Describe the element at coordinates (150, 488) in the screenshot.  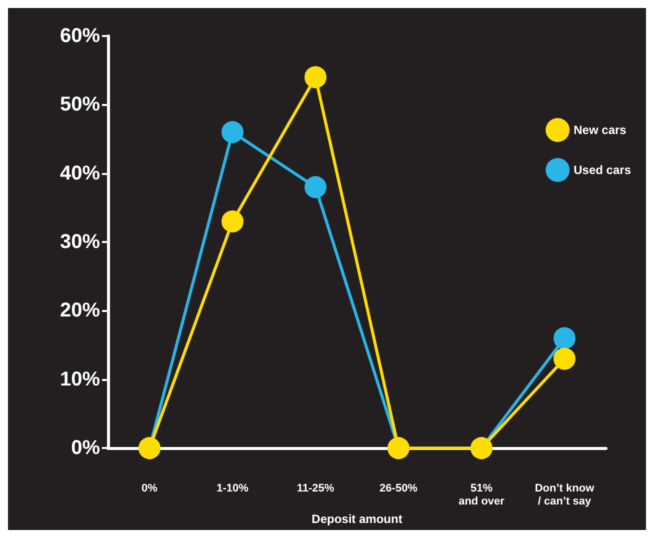
I see `x-tick-label: 0%` at that location.